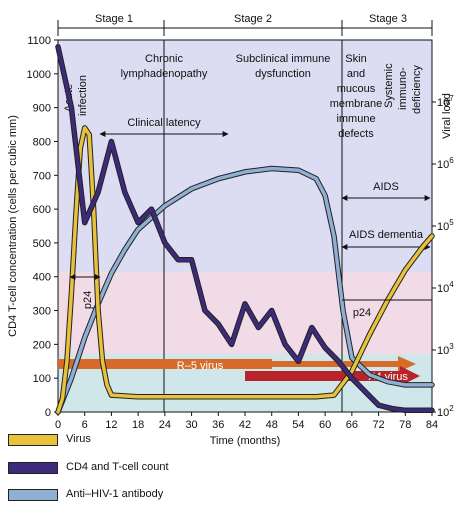  What do you see at coordinates (117, 467) in the screenshot?
I see `legend-label-cd4: CD4 and T-cell count` at bounding box center [117, 467].